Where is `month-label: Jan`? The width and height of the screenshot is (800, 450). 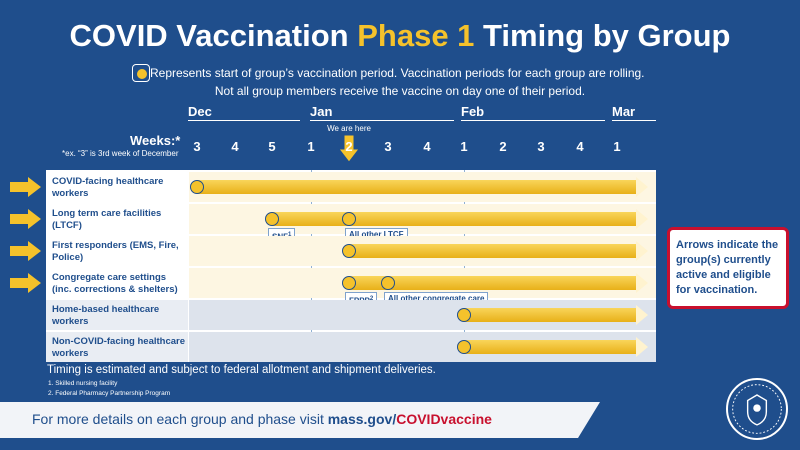
month-label: Jan is located at coordinates (382, 112).